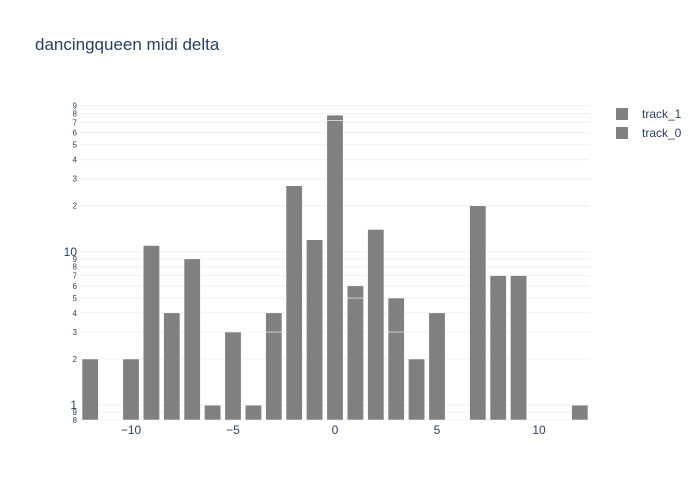  I want to click on legend: track_1 track_0, so click(649, 123).